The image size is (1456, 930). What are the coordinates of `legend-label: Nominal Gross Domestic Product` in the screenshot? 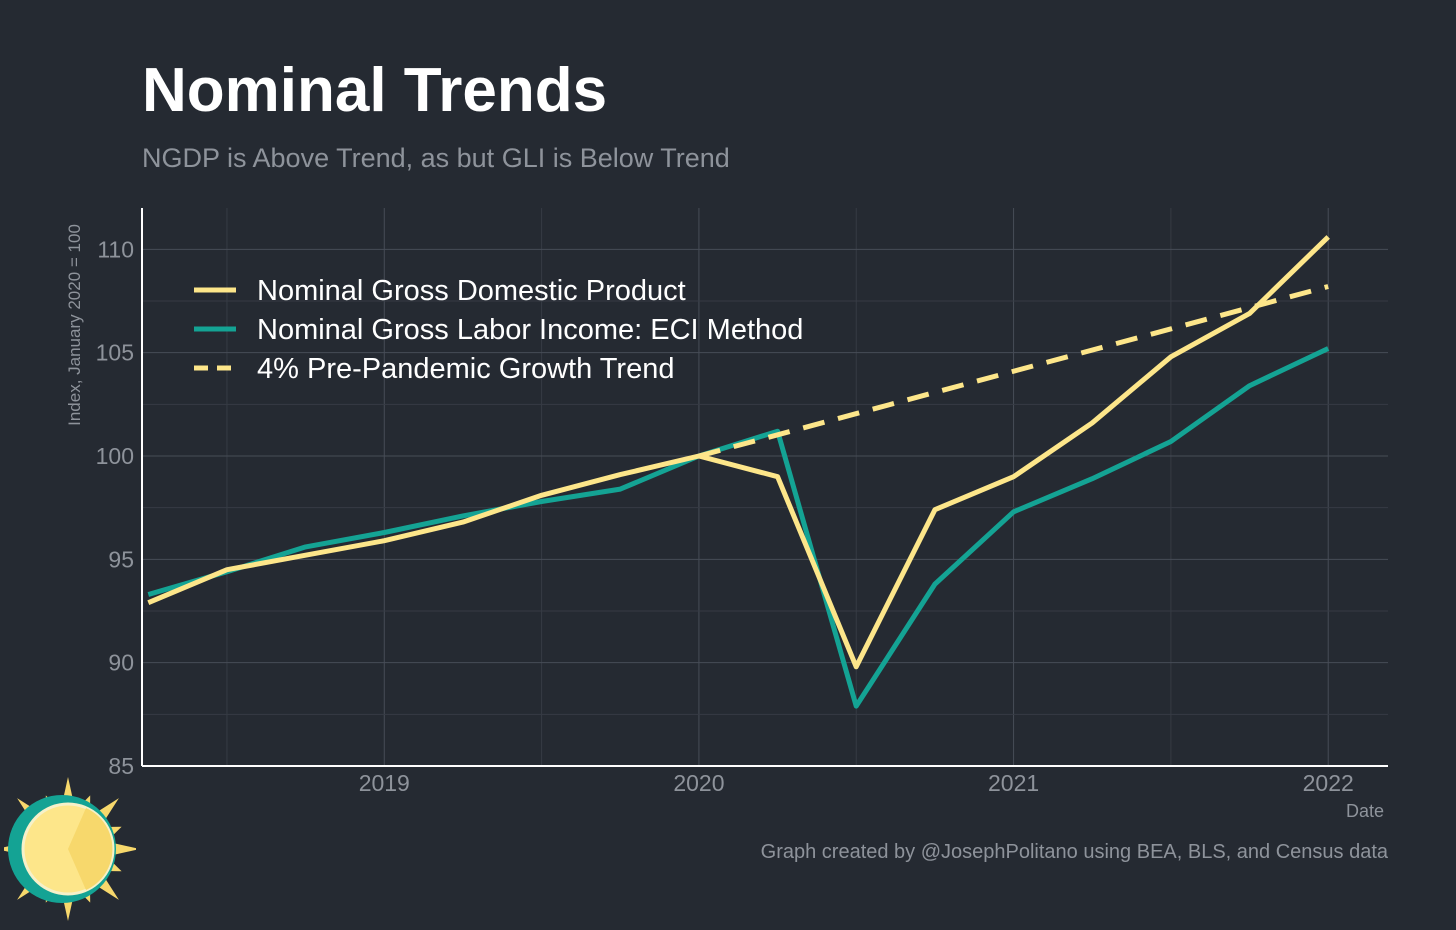 It's located at (471, 291).